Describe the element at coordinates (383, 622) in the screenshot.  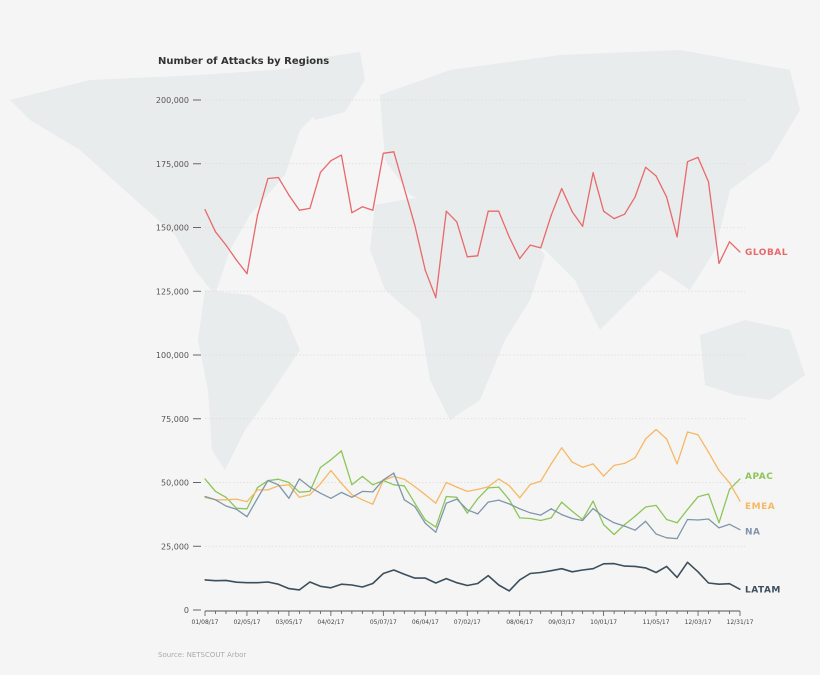
I see `x-tick-label: 05/07/17` at that location.